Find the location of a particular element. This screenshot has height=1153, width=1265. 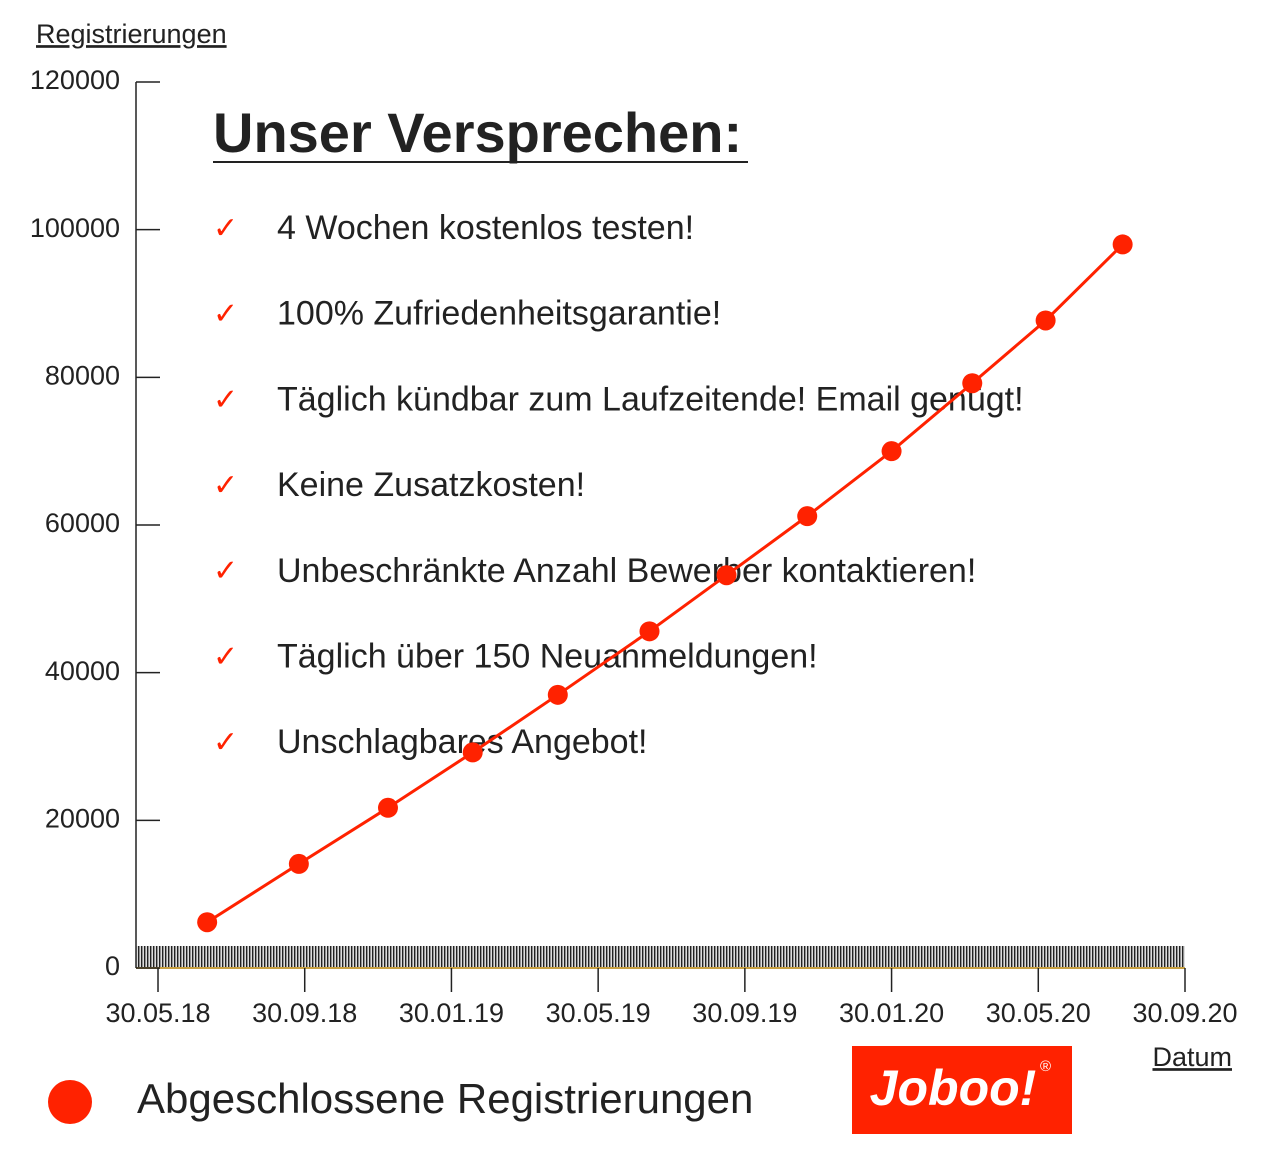

x-tick-label: 30.09.18 is located at coordinates (304, 1013).